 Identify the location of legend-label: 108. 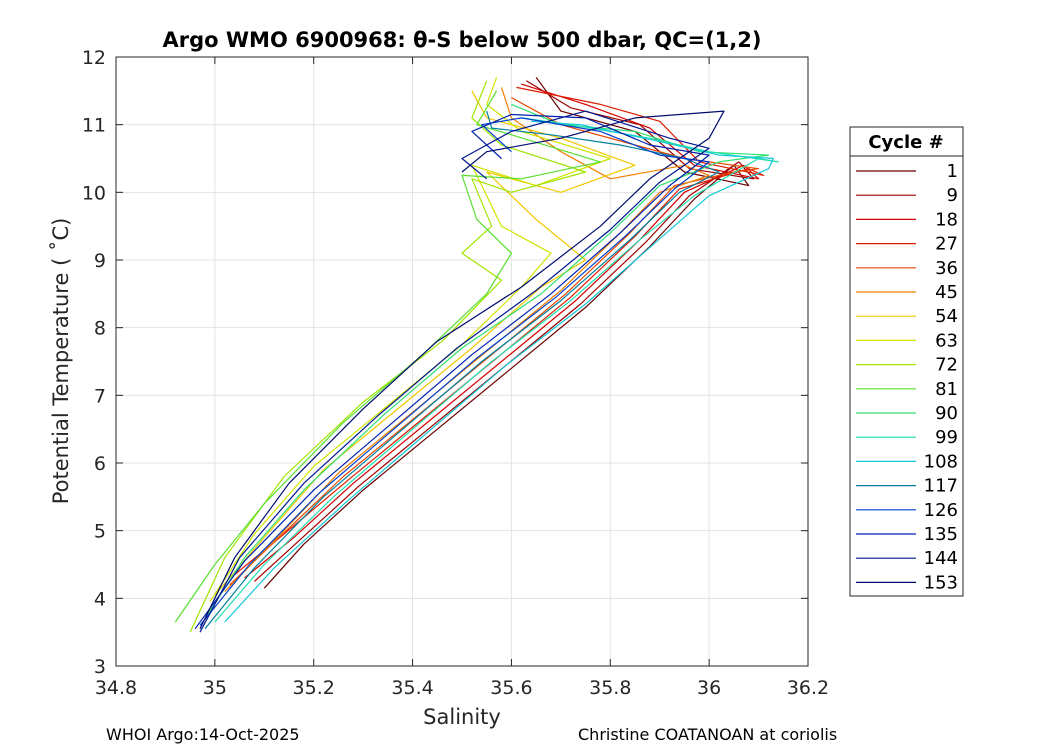
(941, 461).